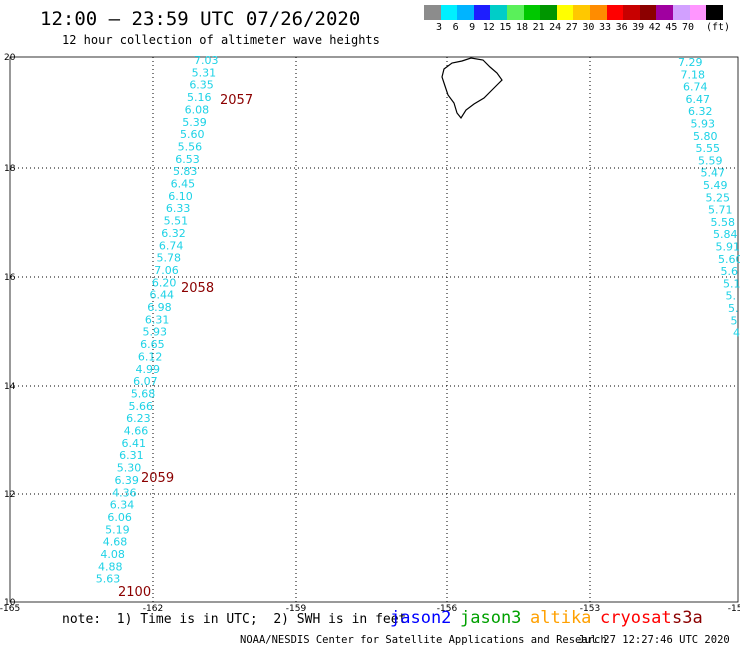  Describe the element at coordinates (472, 88) in the screenshot. I see `big-island-outline` at that location.